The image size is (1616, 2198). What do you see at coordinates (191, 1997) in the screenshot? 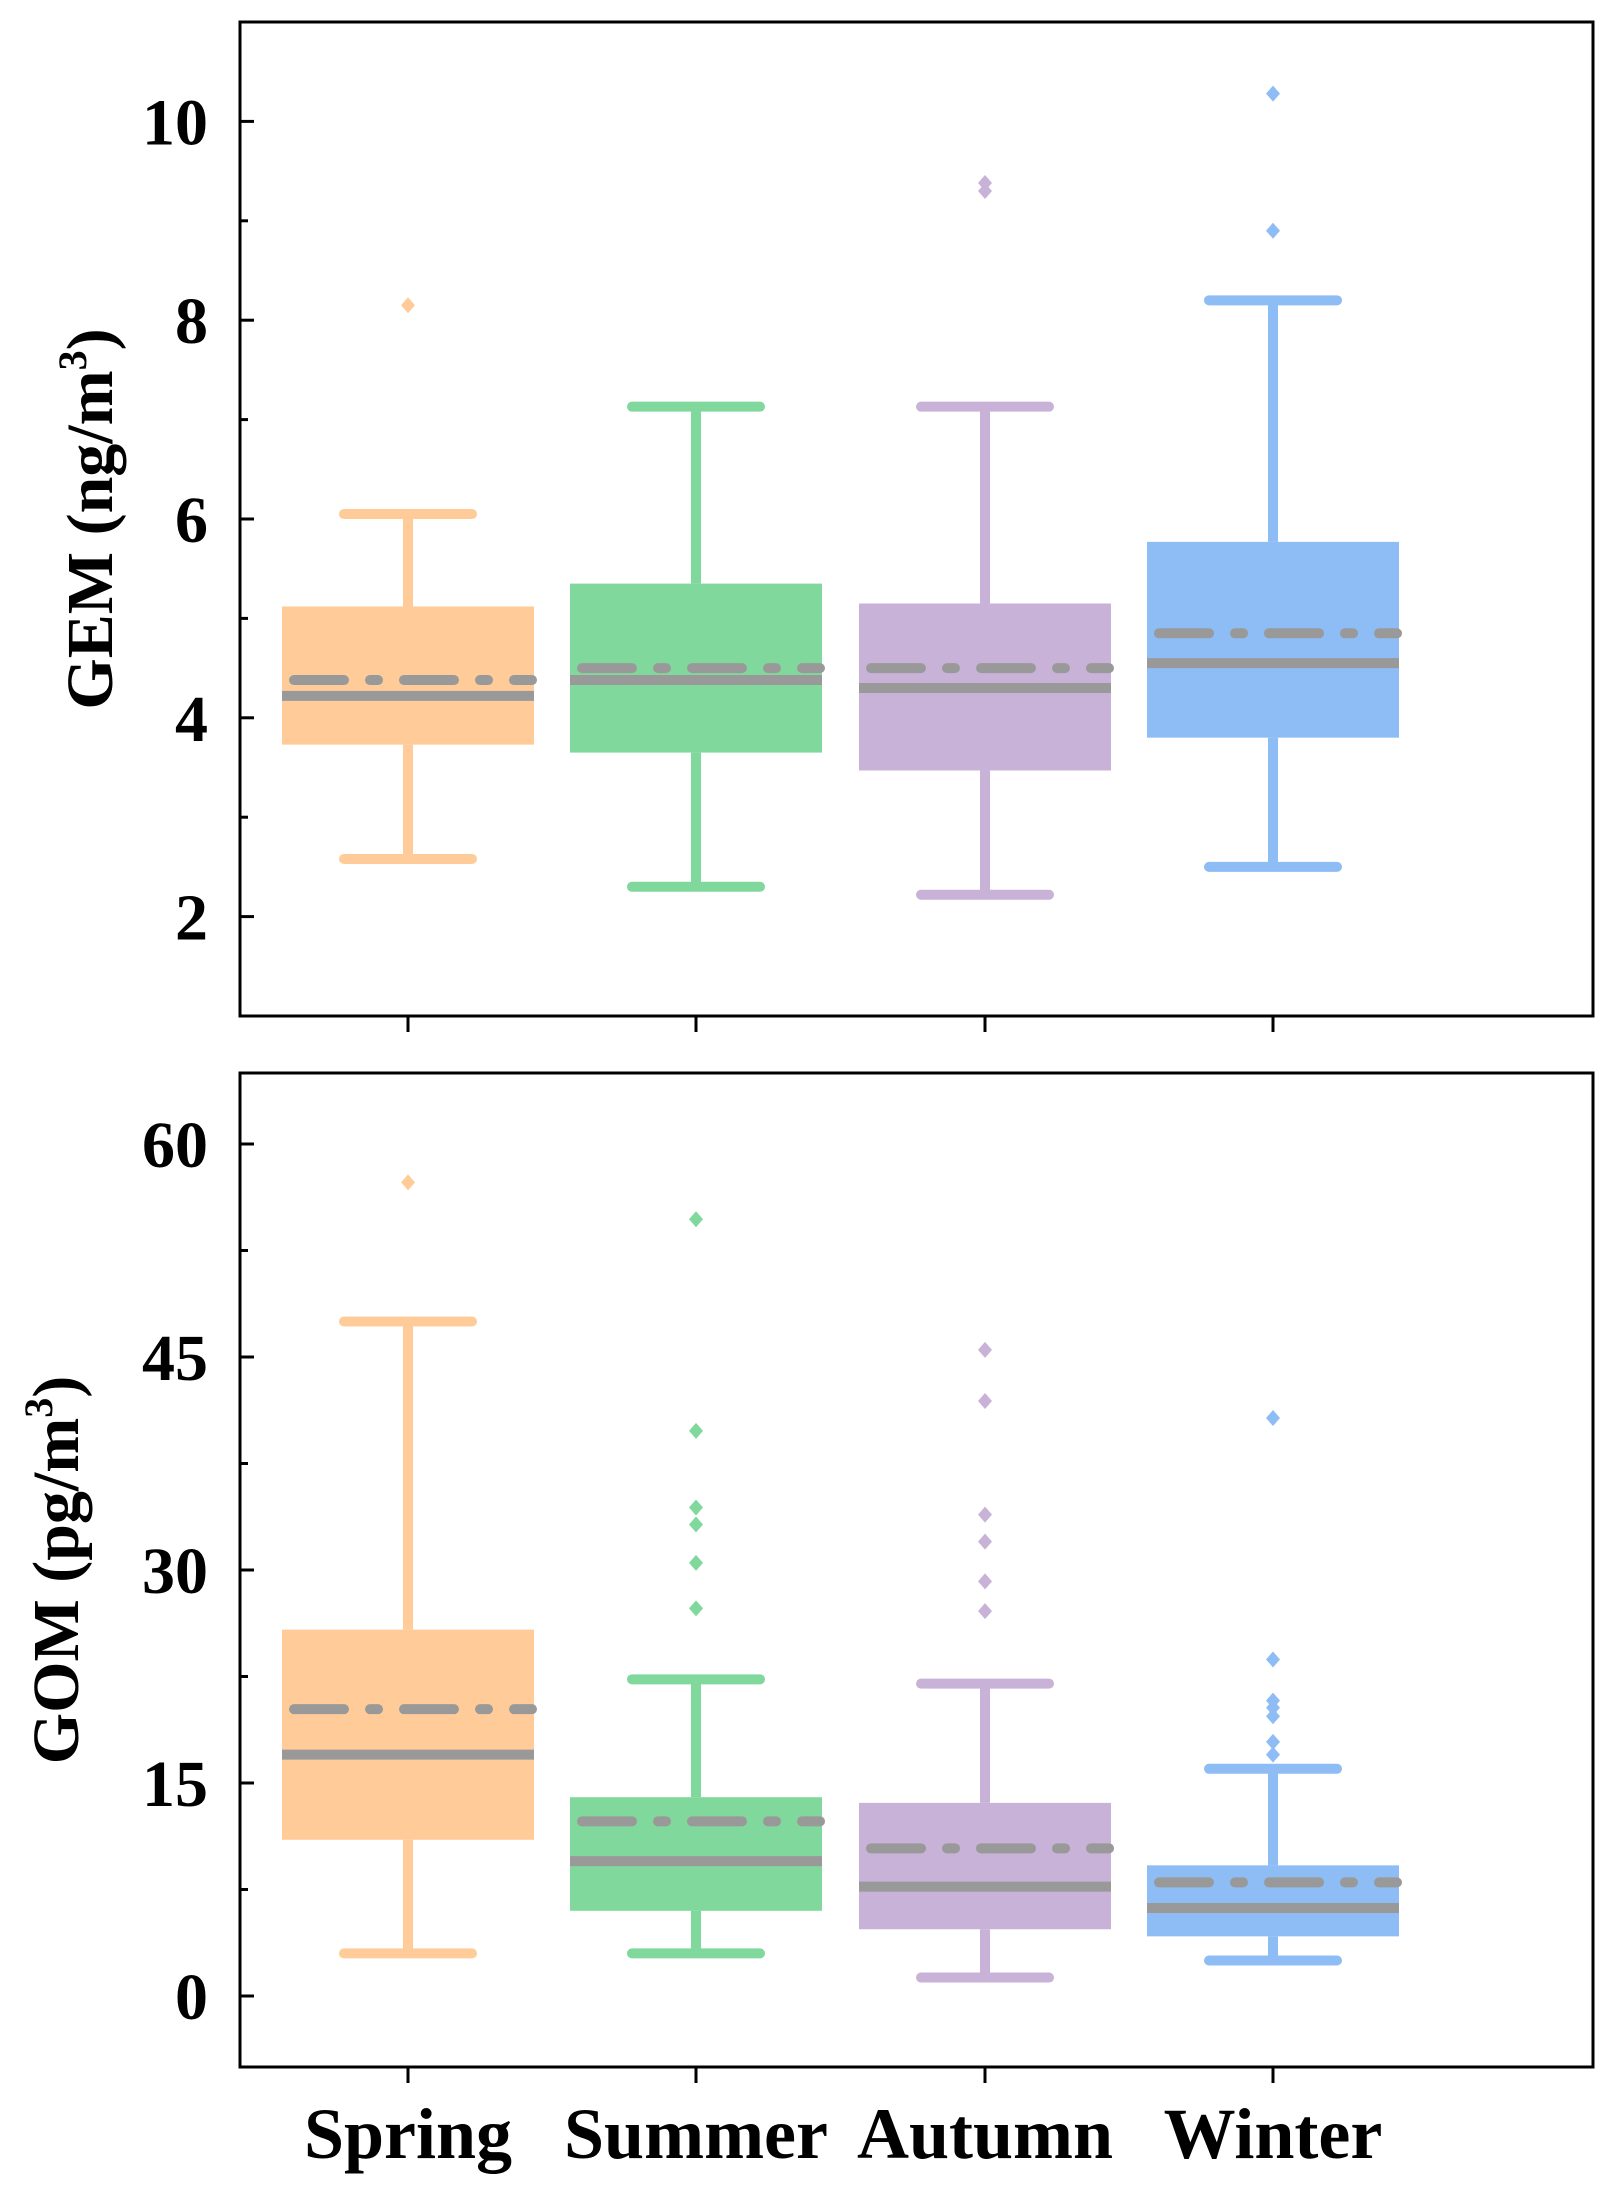
I see `gom-ytick-label: 0` at bounding box center [191, 1997].